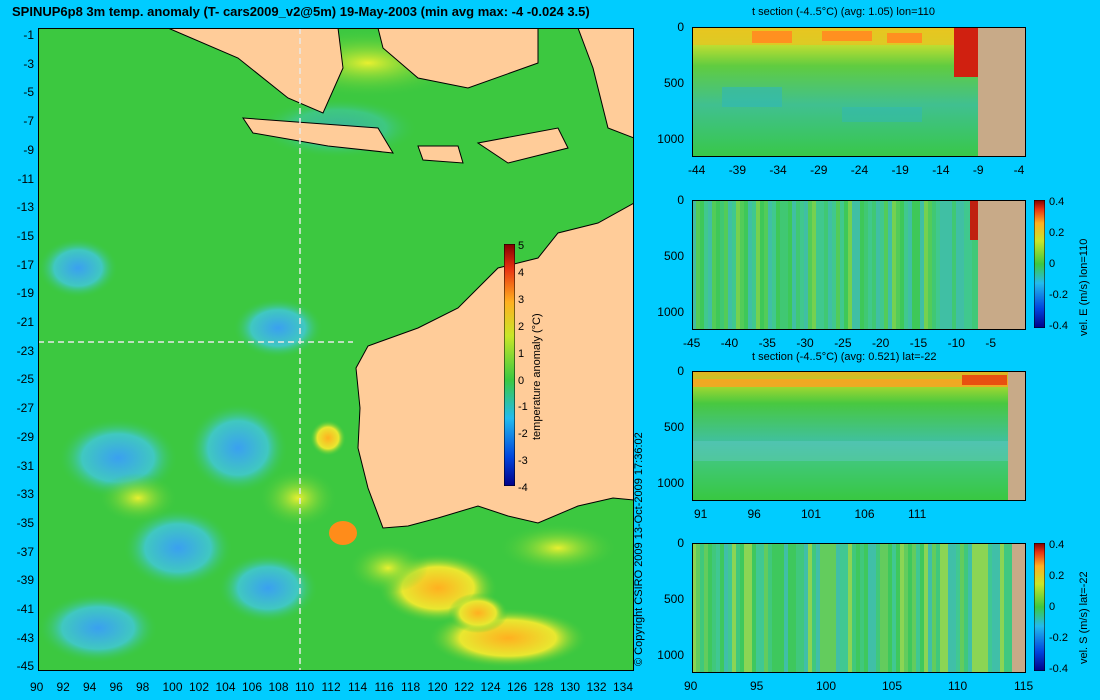  I want to click on temp-colorbar-tick: 2, so click(521, 326).